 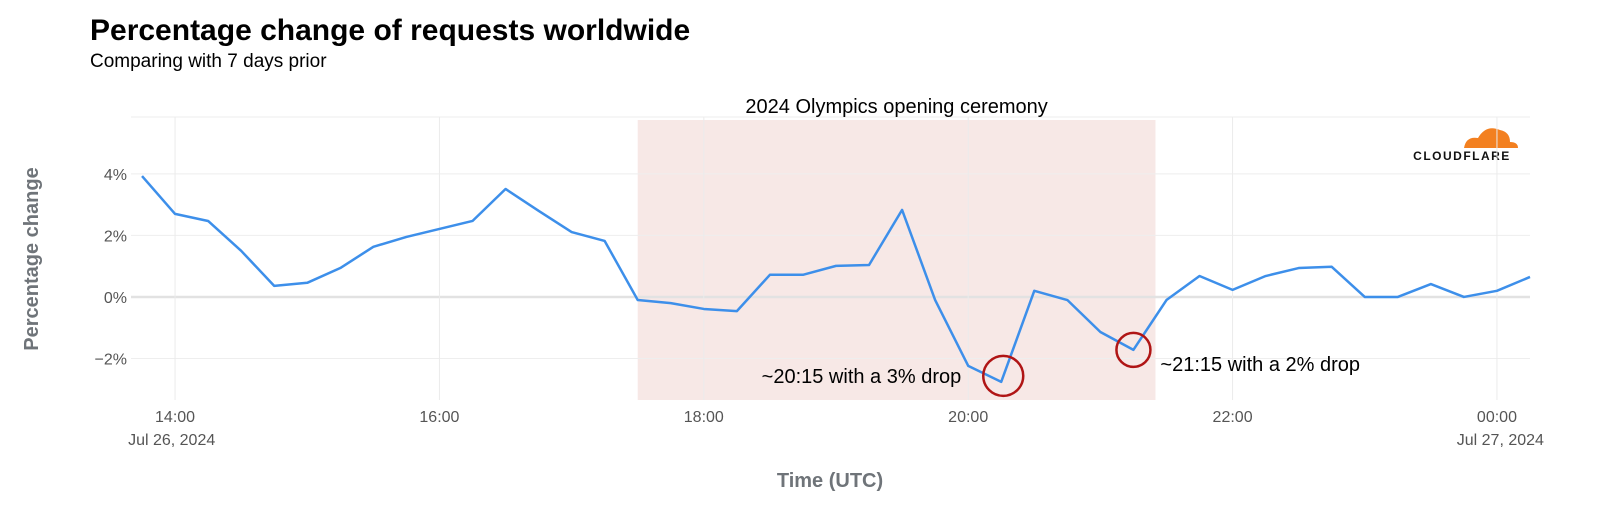 What do you see at coordinates (1260, 365) in the screenshot?
I see `annotation-text: ~21:15 with a 2% drop` at bounding box center [1260, 365].